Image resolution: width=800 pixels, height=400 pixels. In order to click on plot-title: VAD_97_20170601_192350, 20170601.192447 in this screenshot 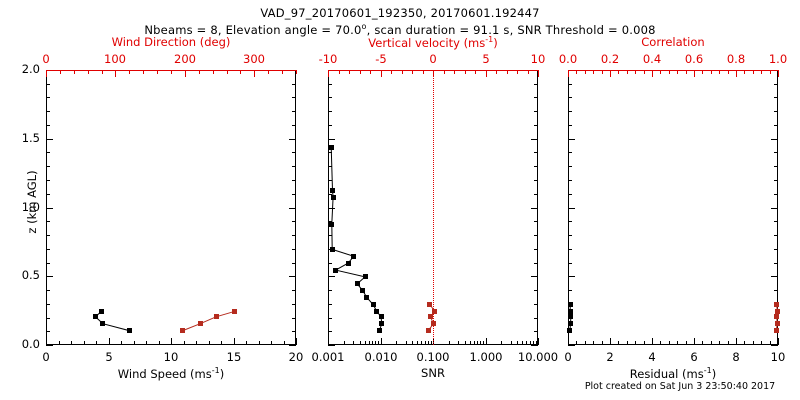, I will do `click(400, 13)`.